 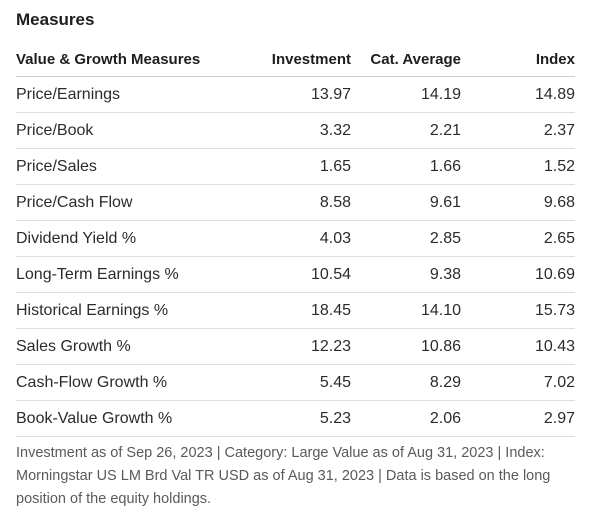 What do you see at coordinates (120, 59) in the screenshot?
I see `column-header-measure: Value & Growth Measures` at bounding box center [120, 59].